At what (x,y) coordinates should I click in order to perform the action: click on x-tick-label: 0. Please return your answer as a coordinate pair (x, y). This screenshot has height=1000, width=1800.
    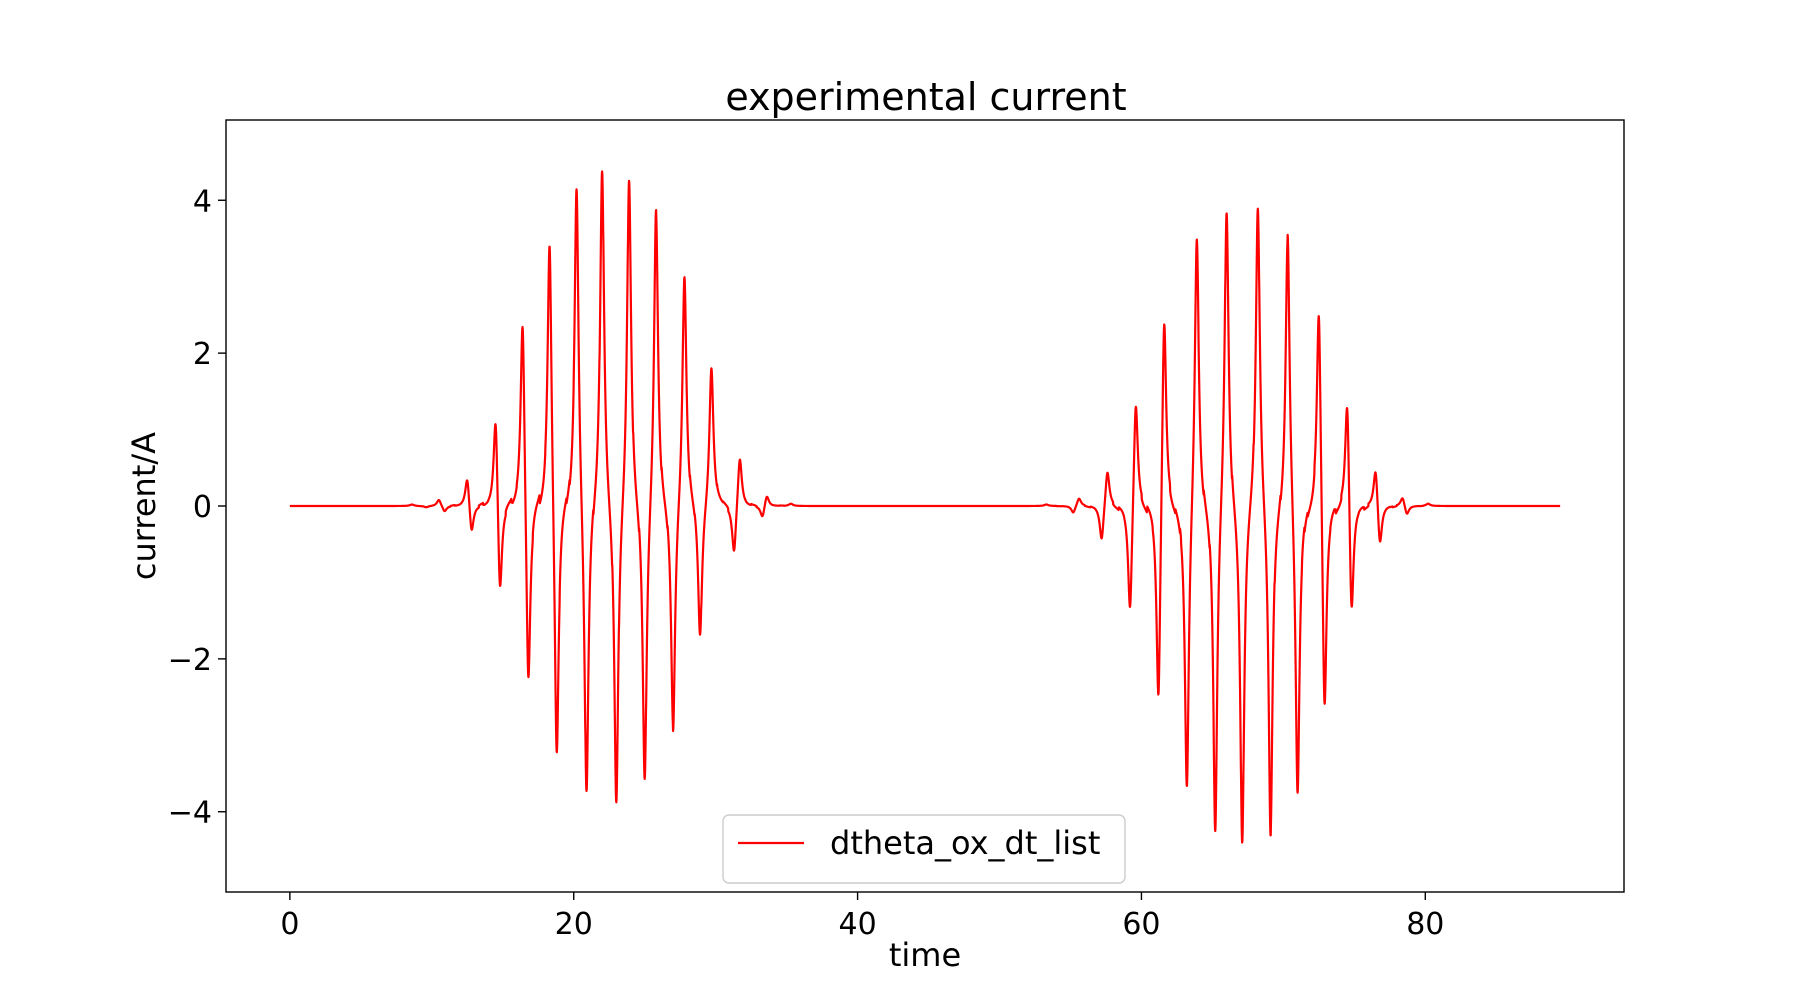
    Looking at the image, I should click on (289, 924).